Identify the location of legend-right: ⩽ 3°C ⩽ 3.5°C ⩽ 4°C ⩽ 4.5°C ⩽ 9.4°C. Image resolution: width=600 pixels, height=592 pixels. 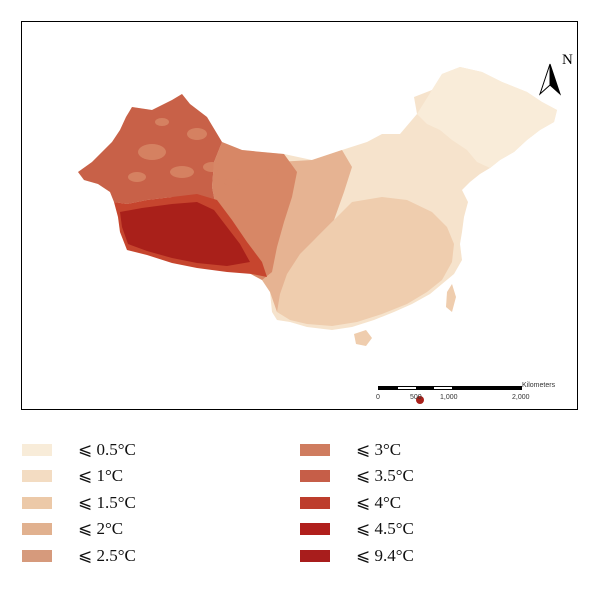
(357, 504).